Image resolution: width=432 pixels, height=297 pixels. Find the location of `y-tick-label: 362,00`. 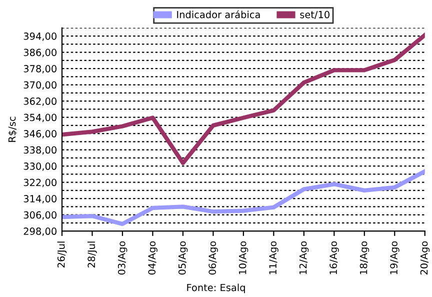

y-tick-label: 362,00 is located at coordinates (40, 102).